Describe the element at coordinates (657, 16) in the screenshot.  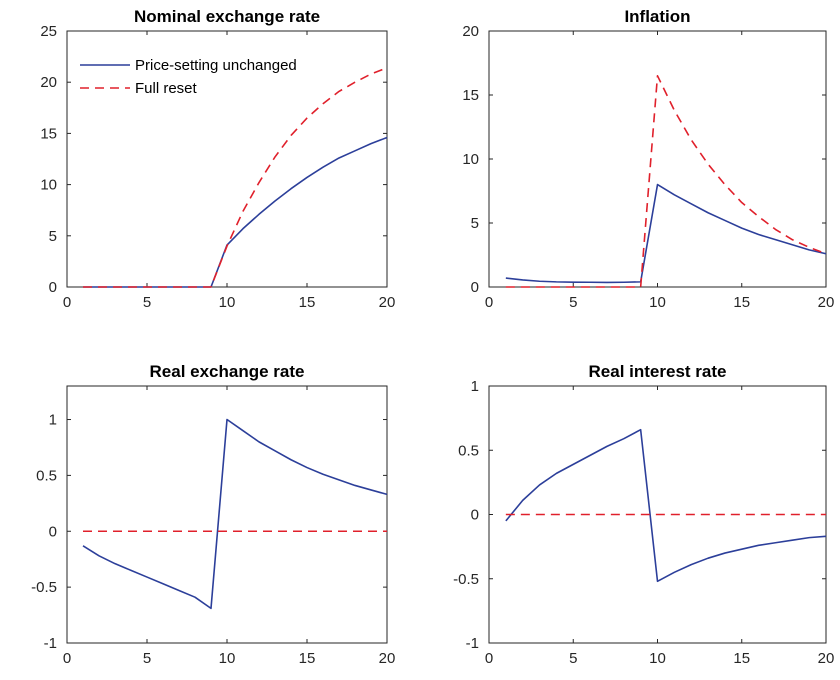
I see `chart-title: Inflation` at that location.